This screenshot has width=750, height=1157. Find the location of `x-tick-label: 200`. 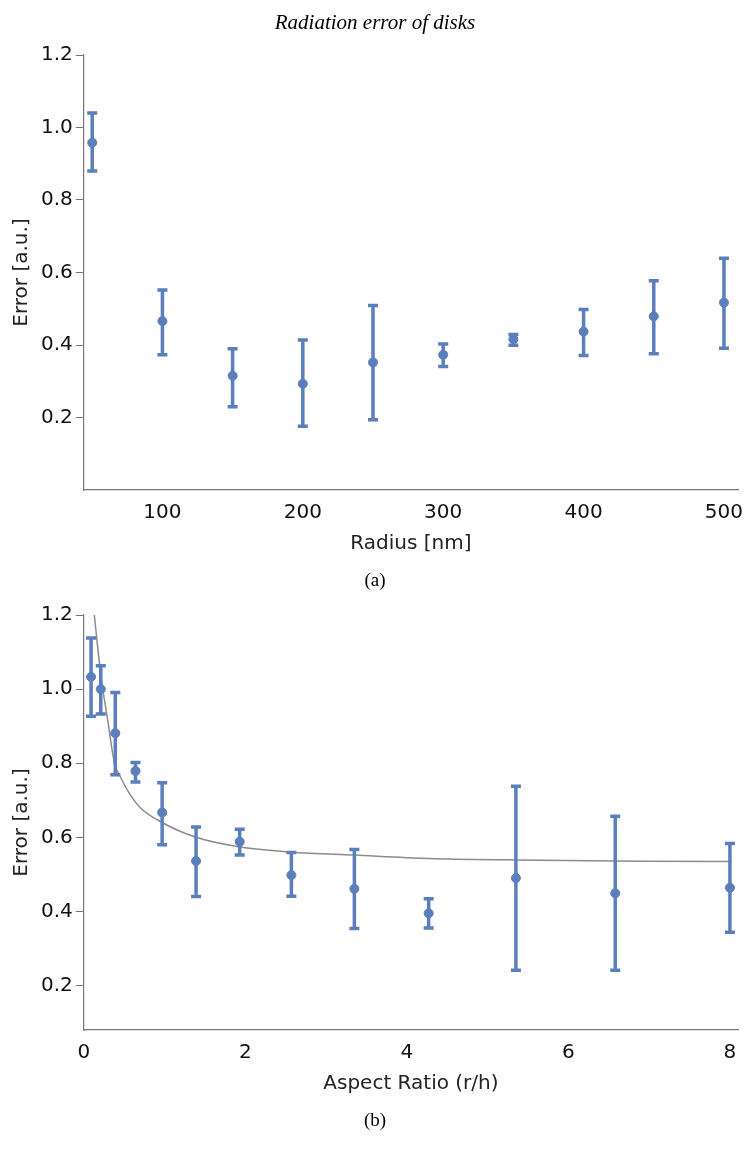

x-tick-label: 200 is located at coordinates (302, 511).